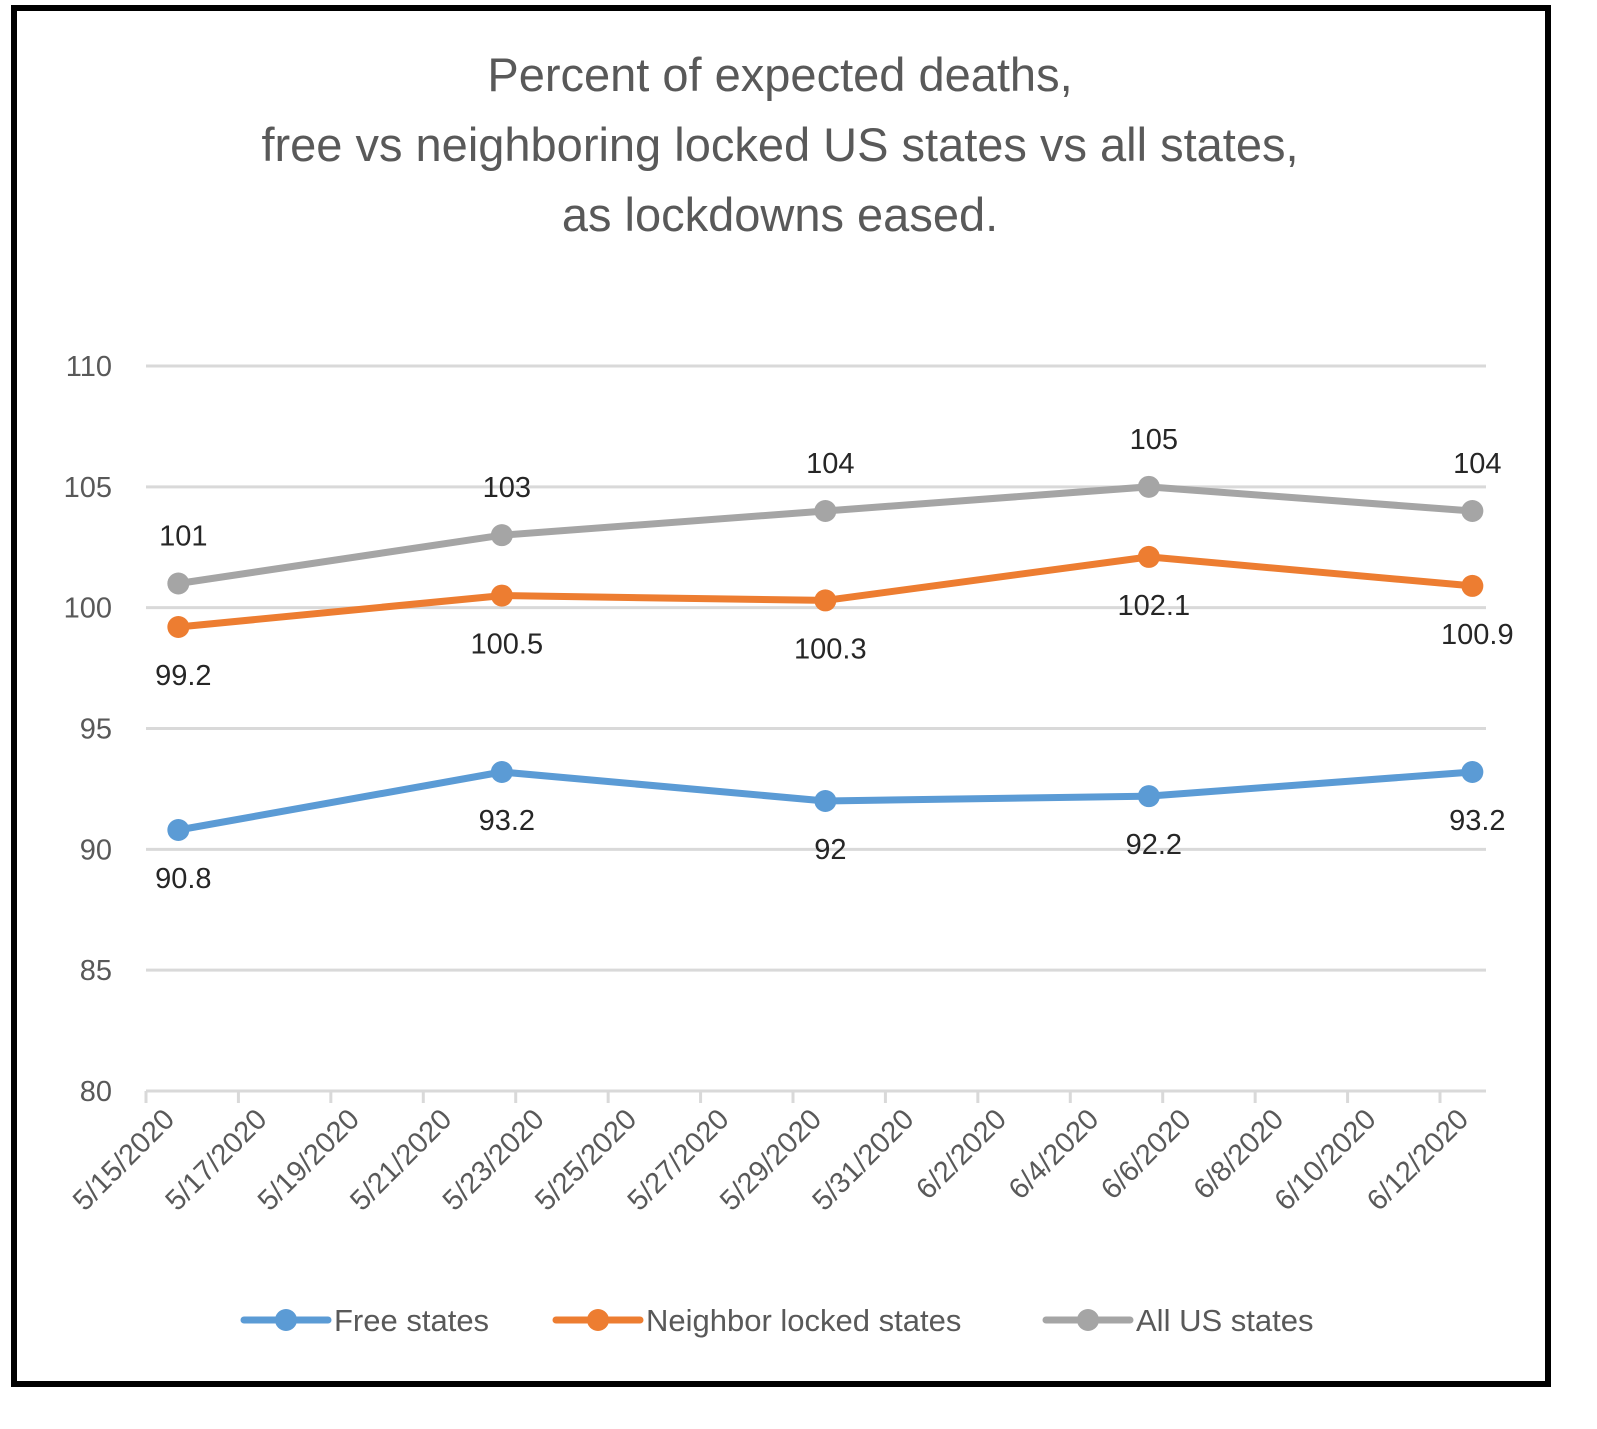 The image size is (1597, 1429). Describe the element at coordinates (780, 214) in the screenshot. I see `chart-title-line-3: as lockdowns eased.` at that location.